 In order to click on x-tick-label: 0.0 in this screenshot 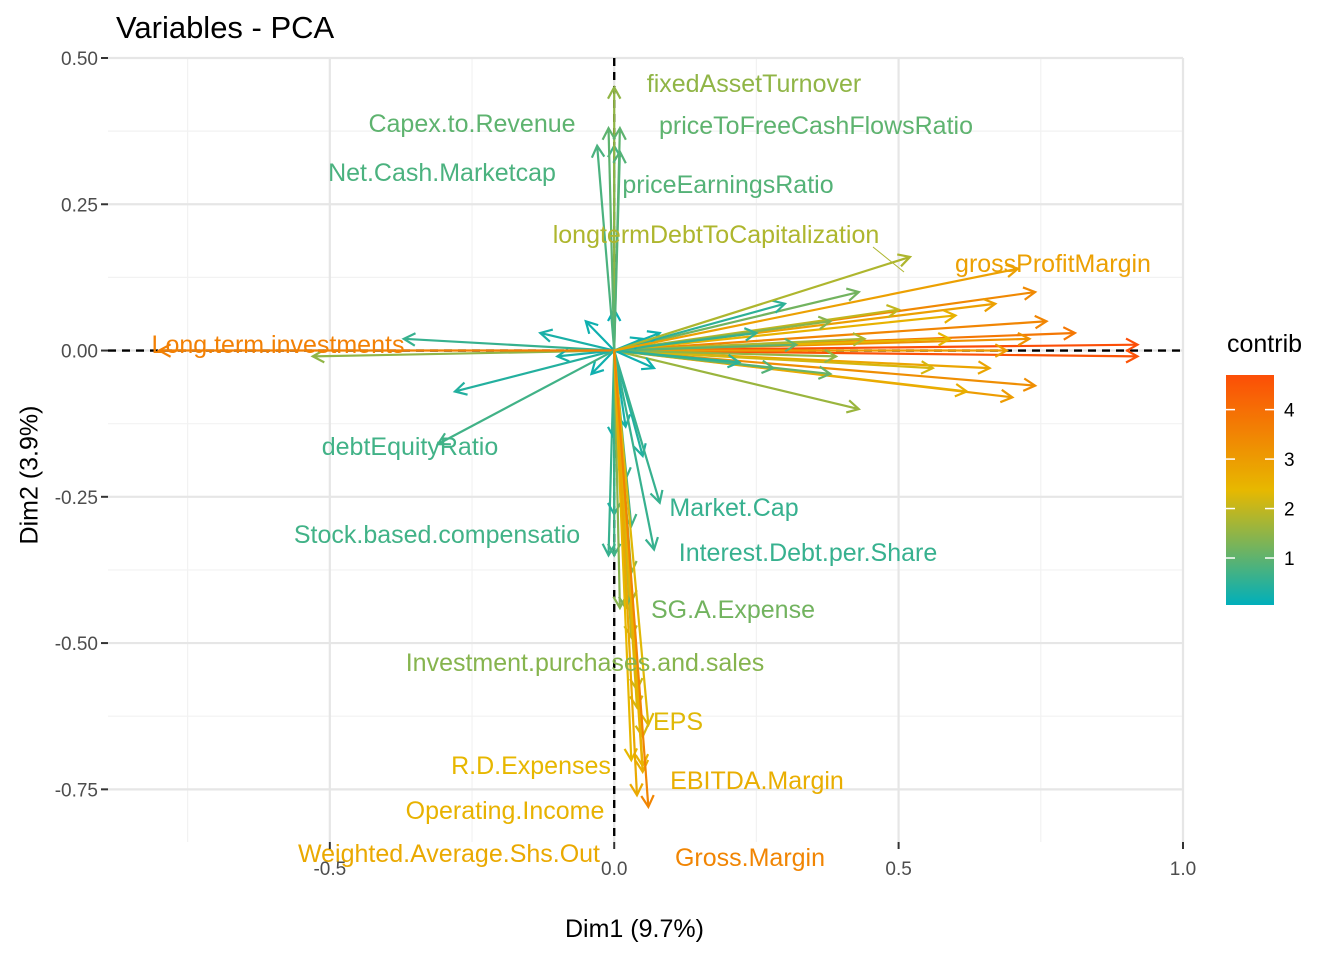, I will do `click(614, 869)`.